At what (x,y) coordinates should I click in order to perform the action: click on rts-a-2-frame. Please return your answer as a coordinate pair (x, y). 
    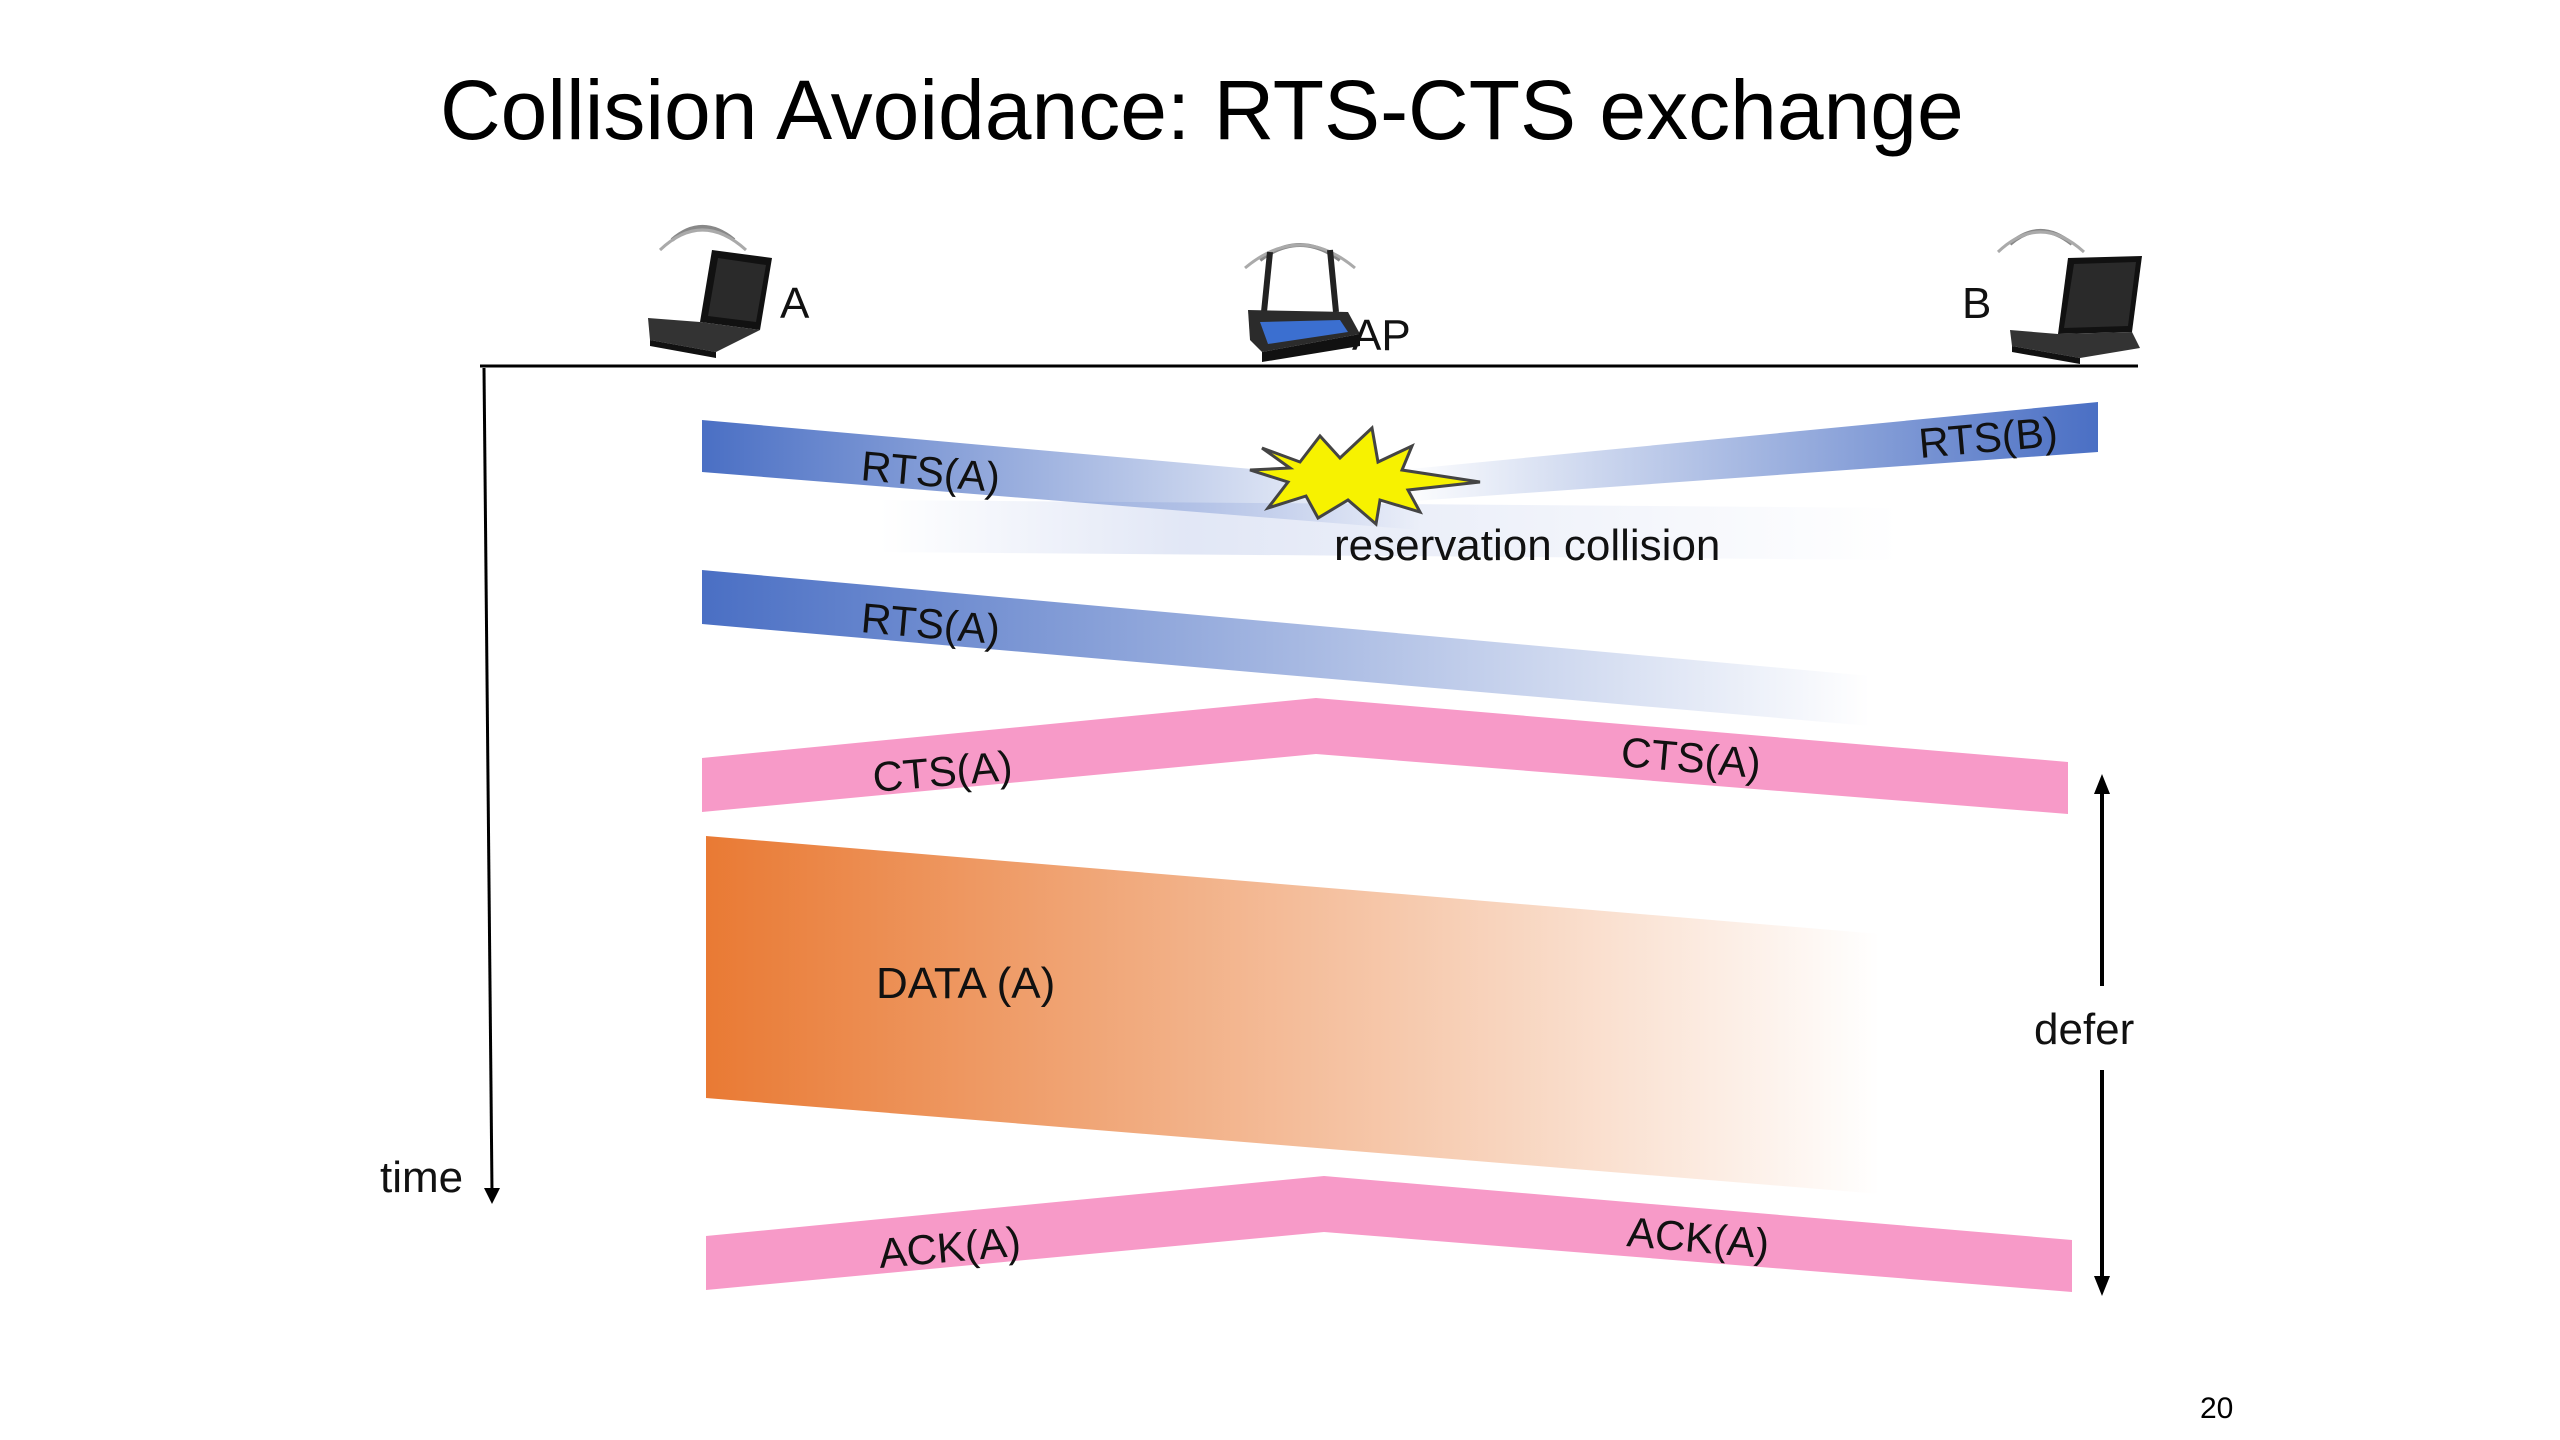
    Looking at the image, I should click on (1286, 648).